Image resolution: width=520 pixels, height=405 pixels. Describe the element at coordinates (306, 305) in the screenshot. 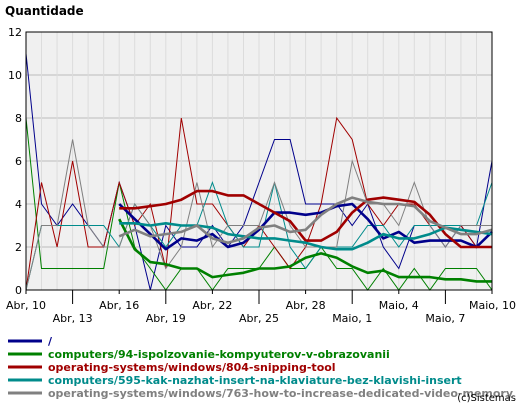

I see `x-tick-label: Abr, 28` at that location.